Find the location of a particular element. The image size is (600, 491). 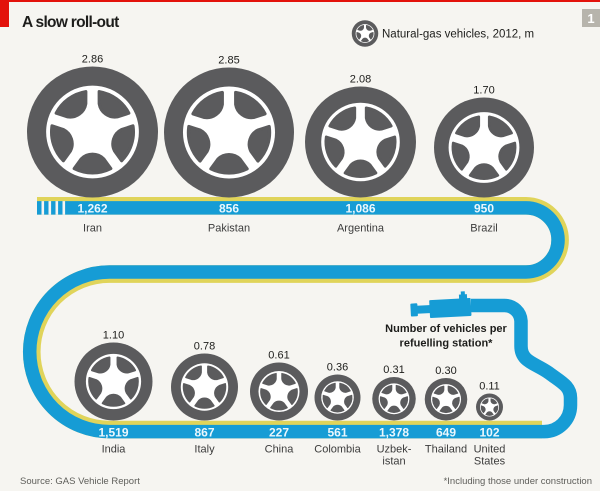

svg-text: 2.08 is located at coordinates (360, 80).